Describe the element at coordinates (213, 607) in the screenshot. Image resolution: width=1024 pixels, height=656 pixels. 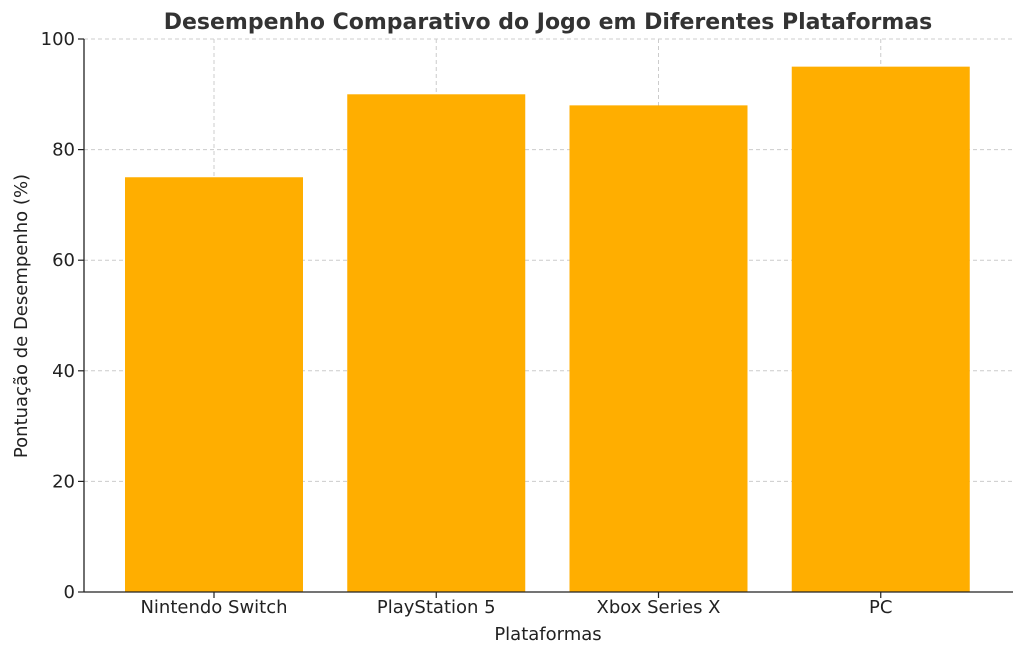
I see `x-tick-label: Nintendo Switch` at that location.